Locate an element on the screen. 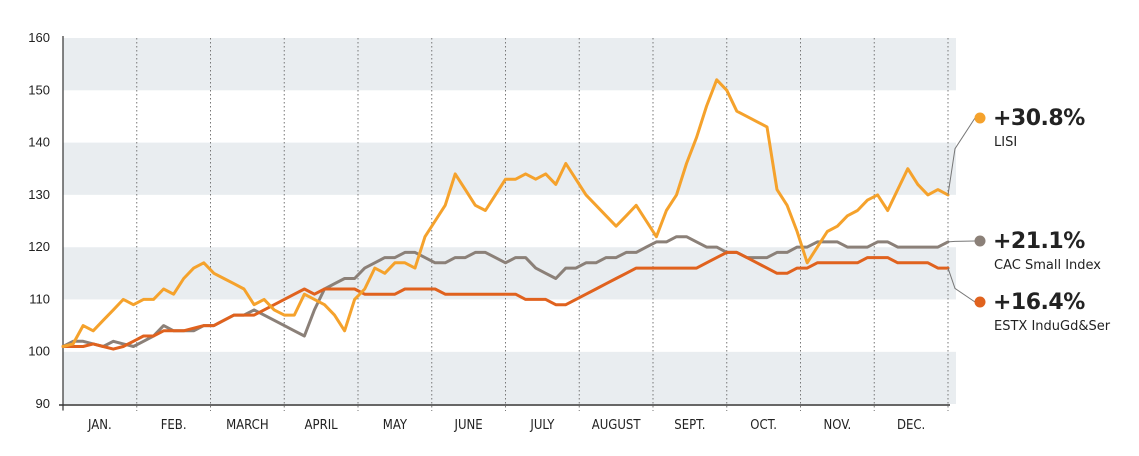  series-name-label: CAC Small Index is located at coordinates (1047, 265).